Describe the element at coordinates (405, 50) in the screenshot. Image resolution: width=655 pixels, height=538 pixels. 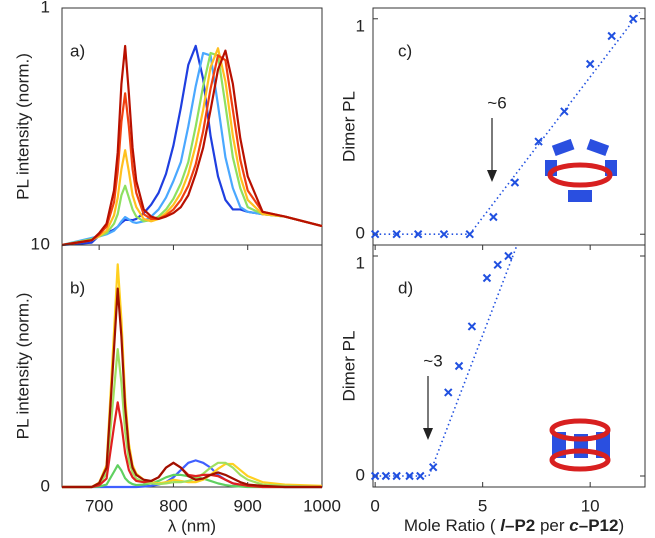
I see `panel-label: c)` at that location.